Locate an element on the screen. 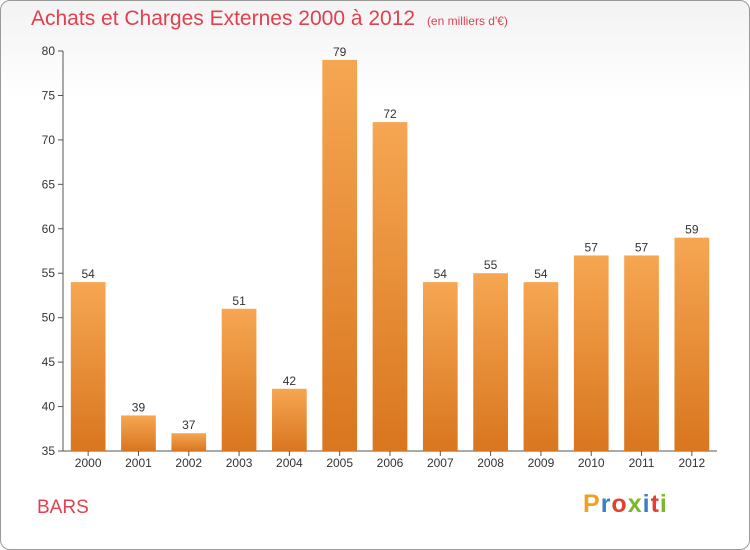 The image size is (750, 550). x-tick-label: 2006 is located at coordinates (390, 463).